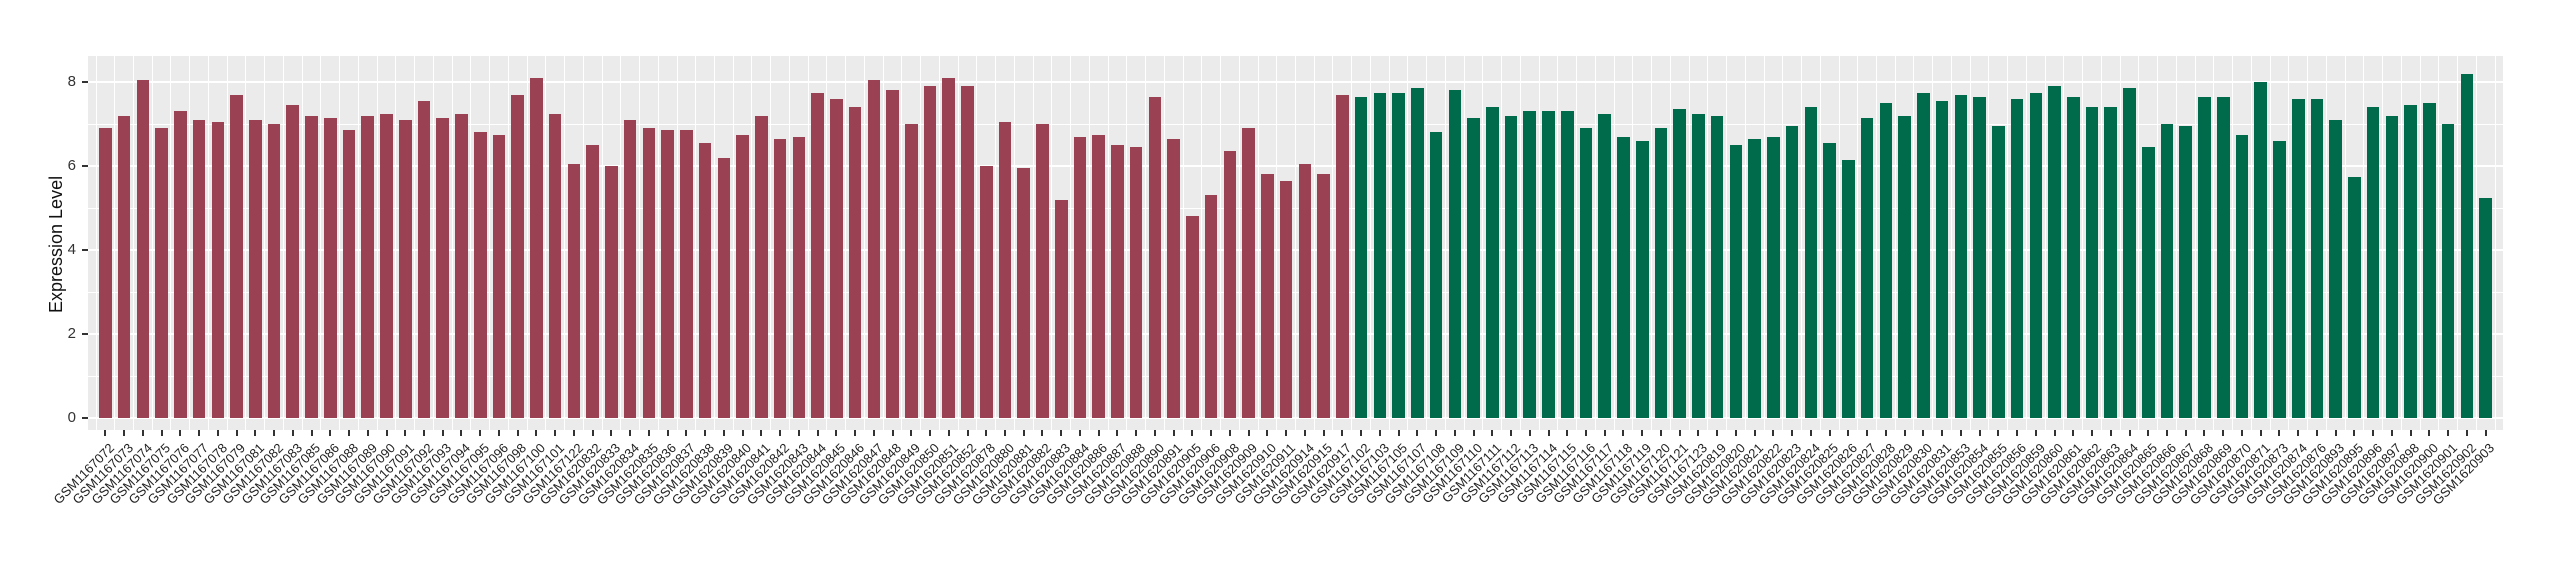 Image resolution: width=2560 pixels, height=580 pixels. I want to click on x-tick-label: GSM1620838, so click(683, 474).